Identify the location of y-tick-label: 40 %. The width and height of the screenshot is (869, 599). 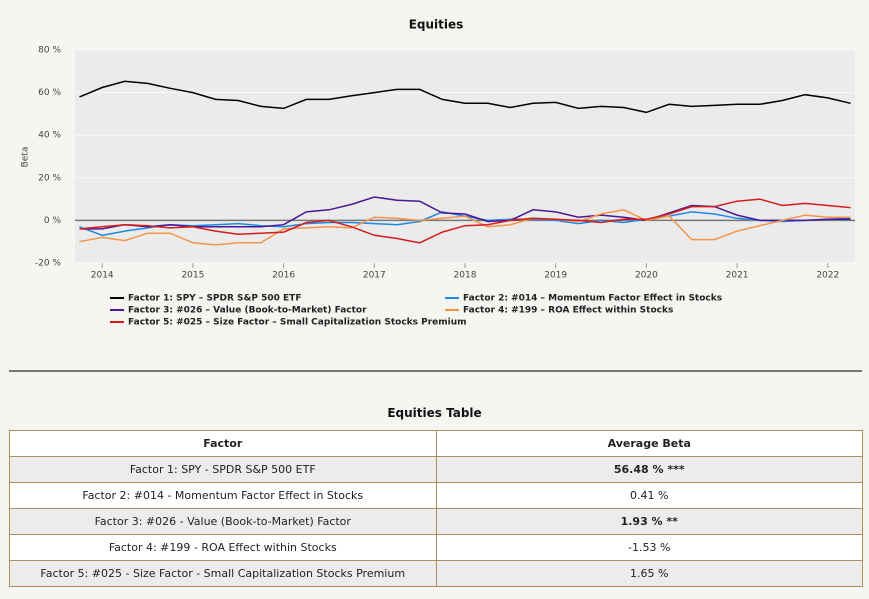
(49, 136).